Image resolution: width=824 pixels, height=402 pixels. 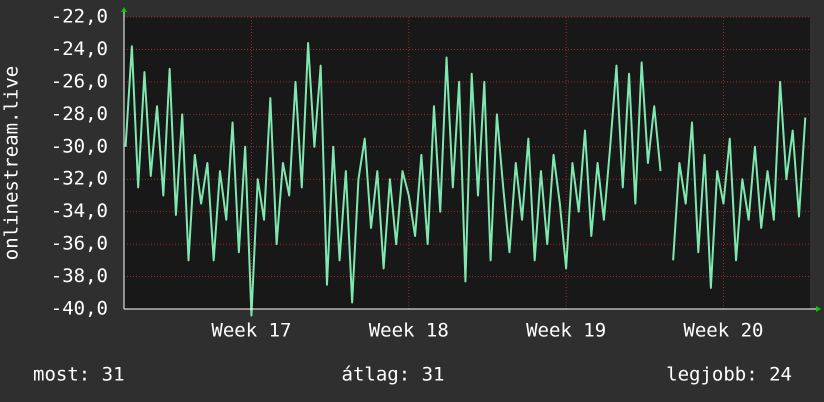 I want to click on y-tick-label: -38,0, so click(x=79, y=276).